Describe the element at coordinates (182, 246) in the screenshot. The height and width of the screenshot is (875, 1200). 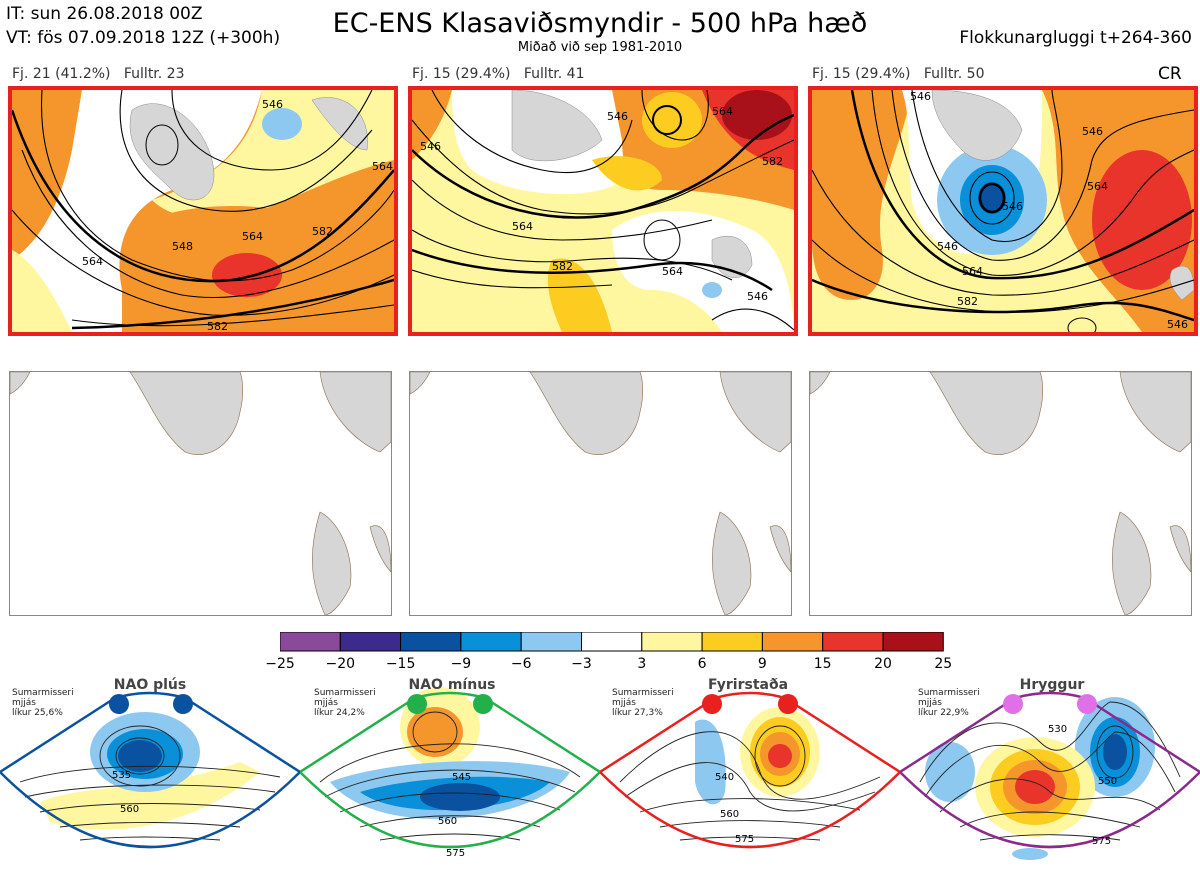
I see `contour-label: 548` at that location.